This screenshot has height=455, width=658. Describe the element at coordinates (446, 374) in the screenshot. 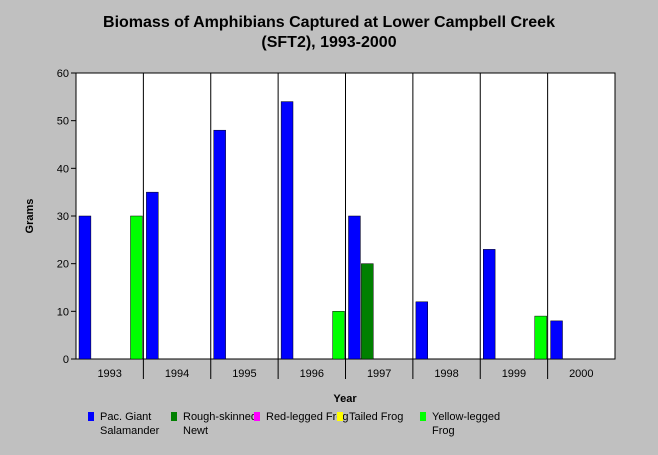

I see `x-tick-label-1998: 1998` at that location.